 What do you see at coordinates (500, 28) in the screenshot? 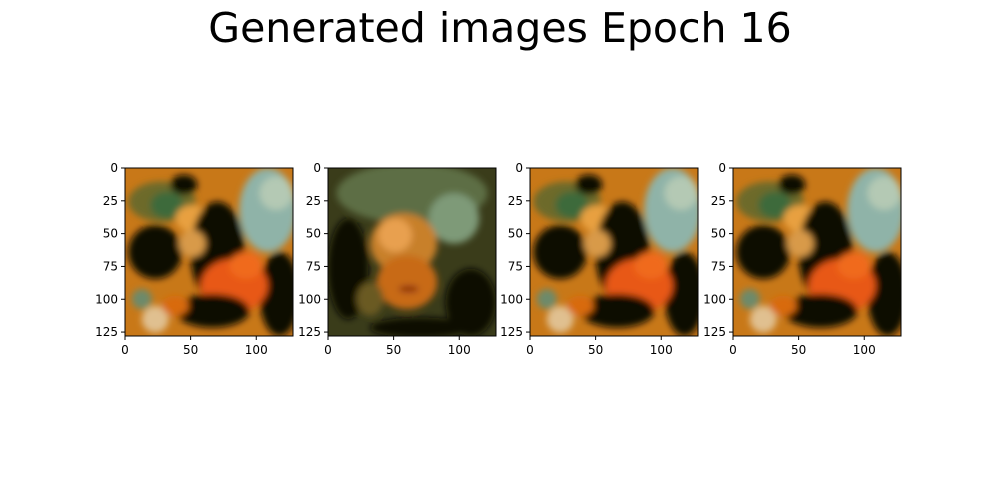
I see `figure-title: Generated images Epoch 16` at bounding box center [500, 28].